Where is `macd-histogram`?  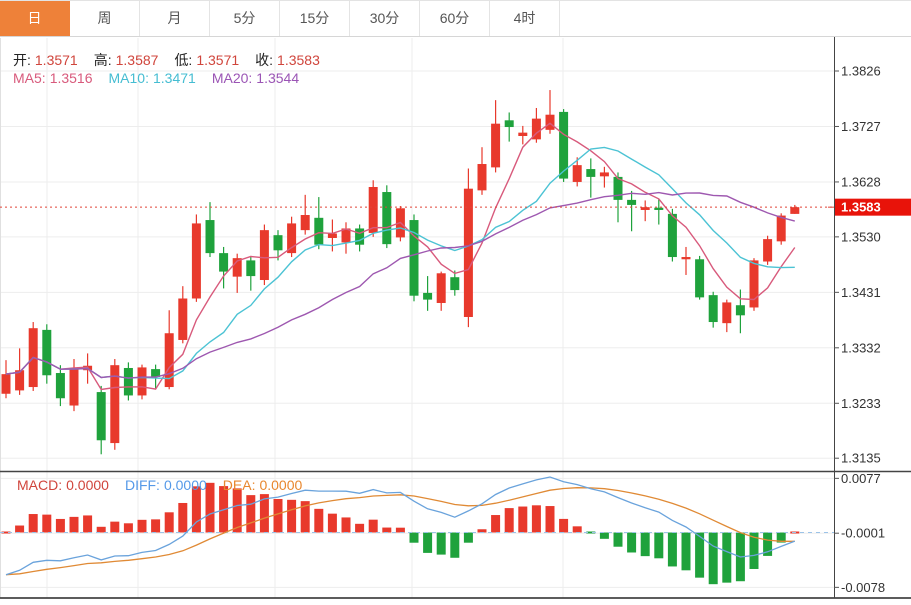 macd-histogram is located at coordinates (400, 533).